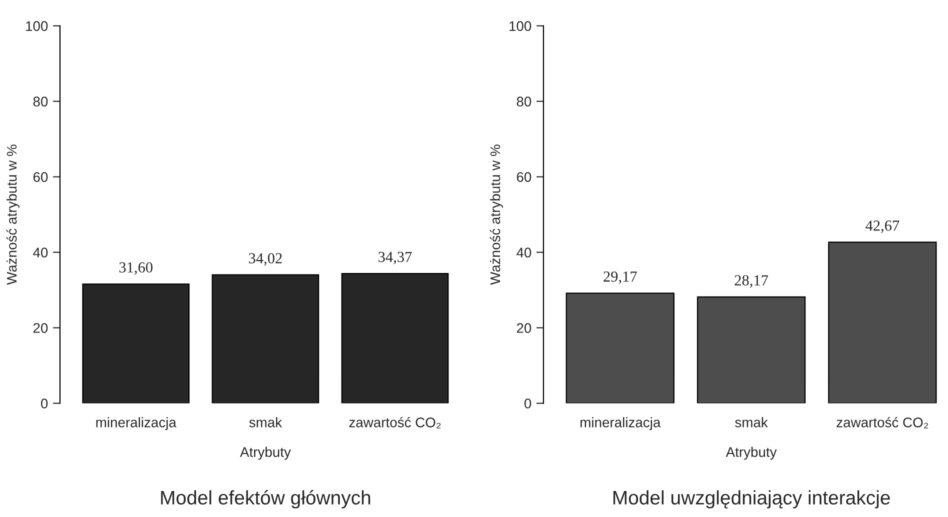  Describe the element at coordinates (135, 268) in the screenshot. I see `data-label: 31,60` at that location.